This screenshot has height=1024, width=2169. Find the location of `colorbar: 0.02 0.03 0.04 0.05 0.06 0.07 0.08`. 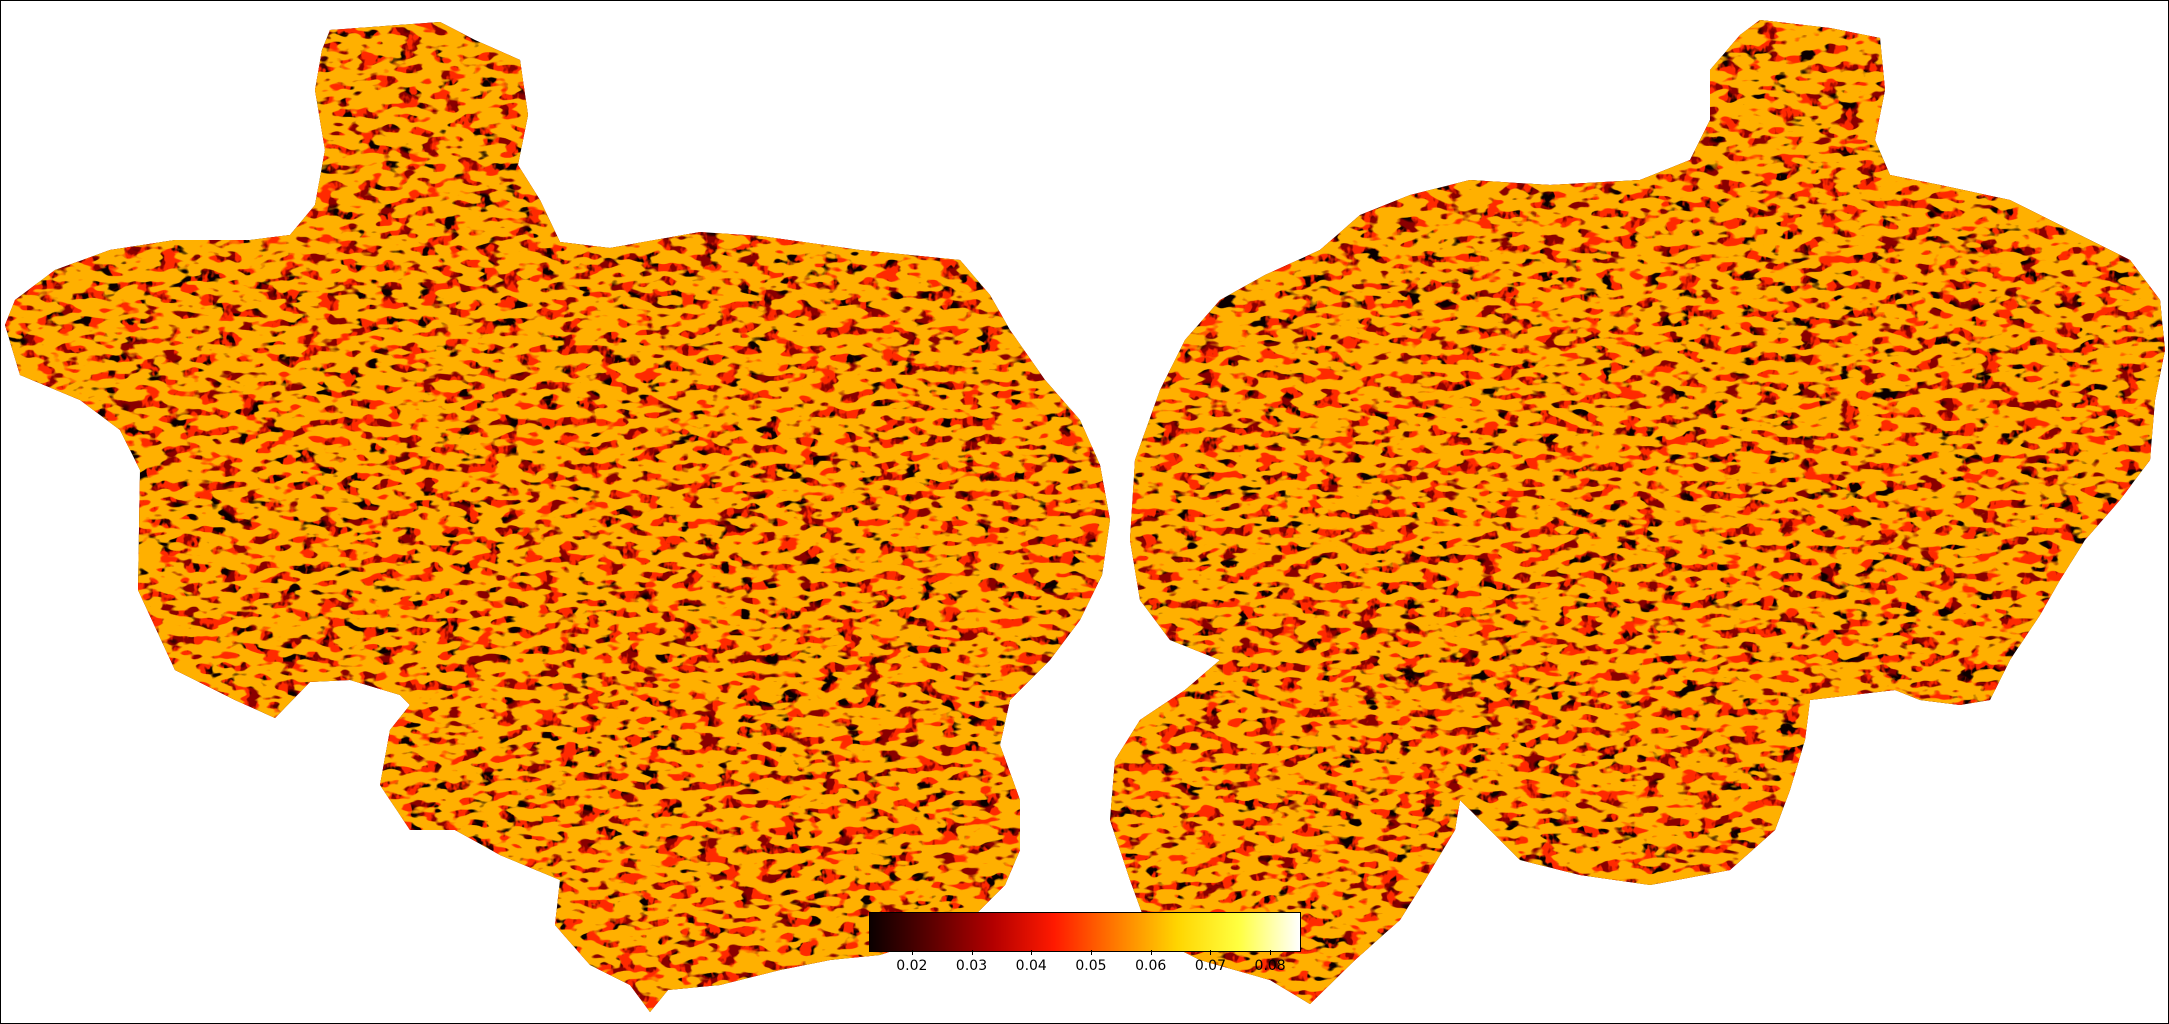

colorbar: 0.02 0.03 0.04 0.05 0.06 0.07 0.08 is located at coordinates (1085, 943).